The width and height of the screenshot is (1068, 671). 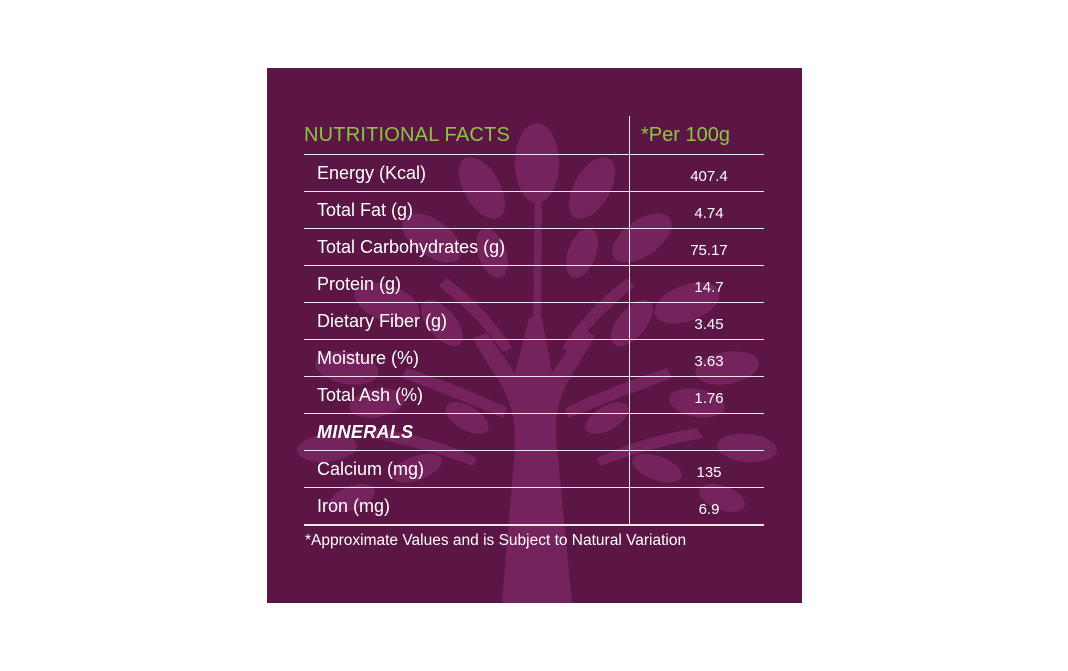 I want to click on table-row: Moisture (%) 3.63, so click(x=534, y=358).